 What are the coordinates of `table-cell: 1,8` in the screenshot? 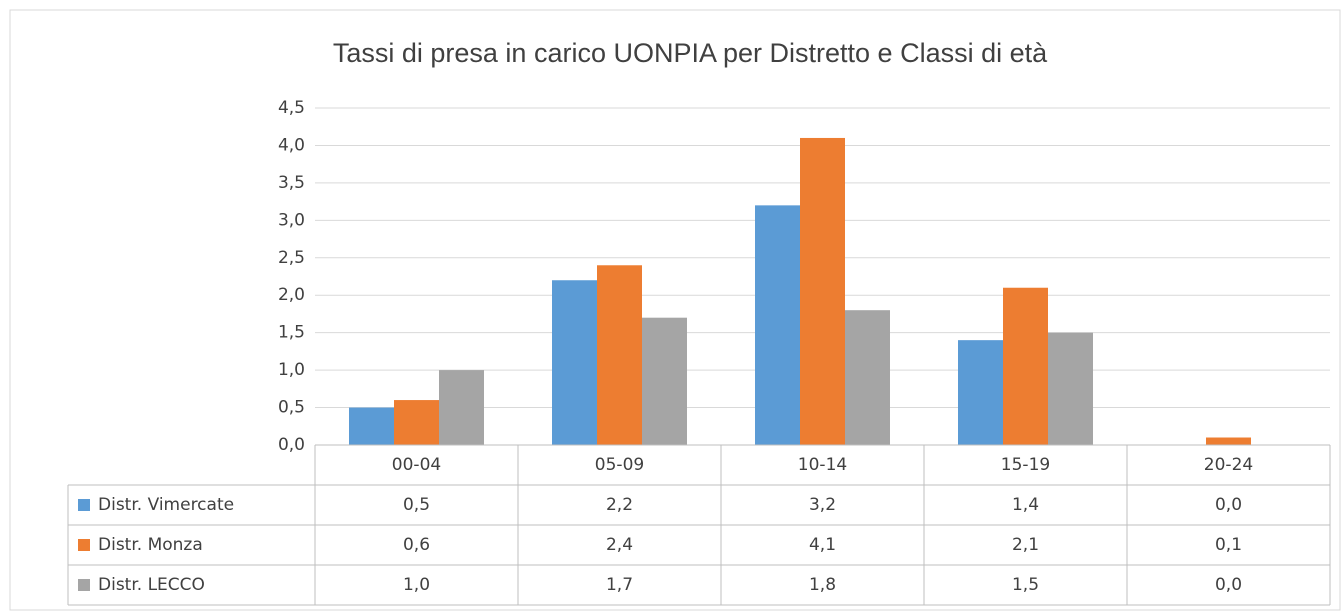 It's located at (822, 585).